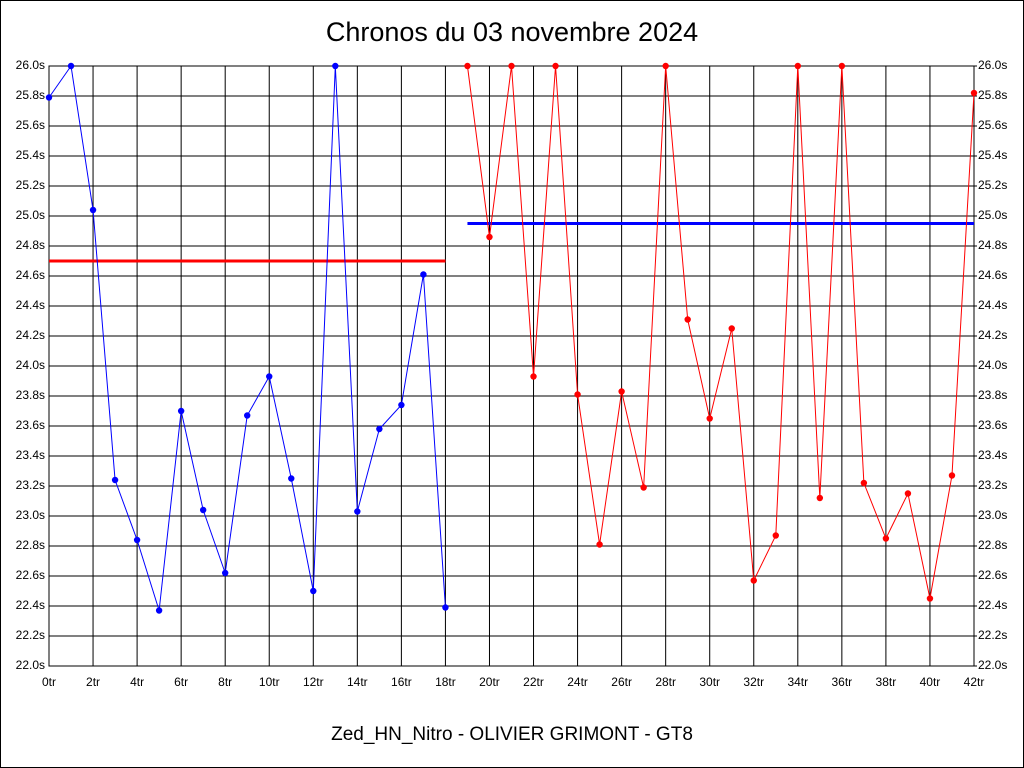  I want to click on y2-tick-label: 24.2s, so click(992, 335).